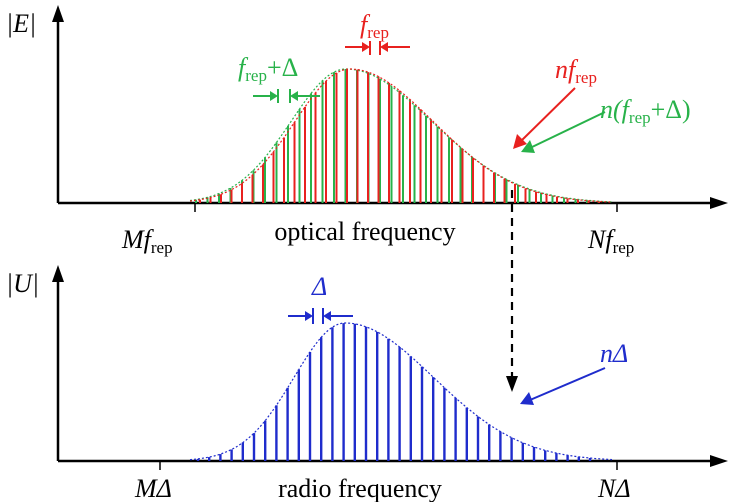 This screenshot has width=735, height=502. Describe the element at coordinates (58, 13) in the screenshot. I see `top-y-axis-arrowhead` at that location.